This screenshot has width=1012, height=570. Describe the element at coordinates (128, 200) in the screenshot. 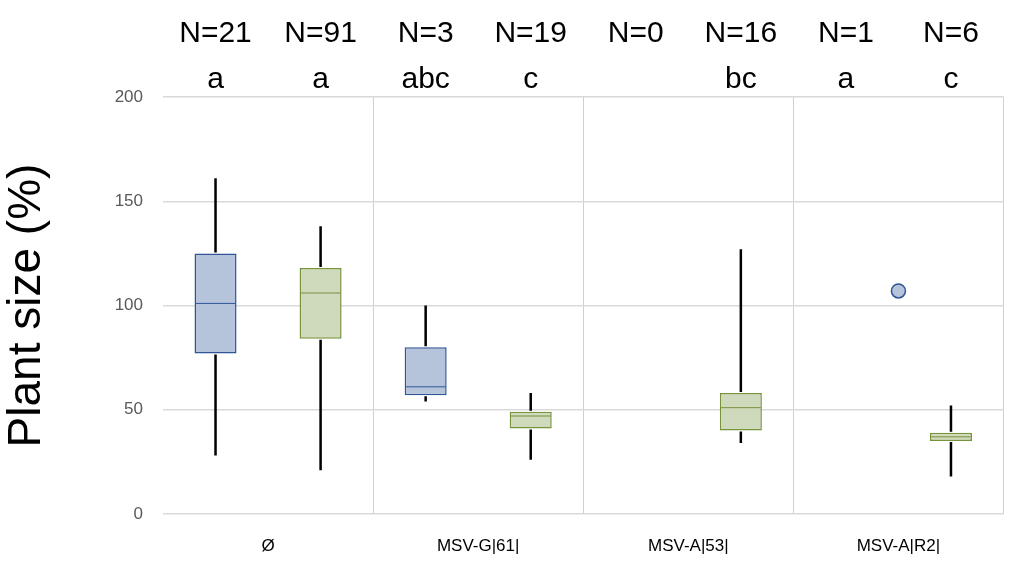

I see `y-tick-label: 150` at that location.